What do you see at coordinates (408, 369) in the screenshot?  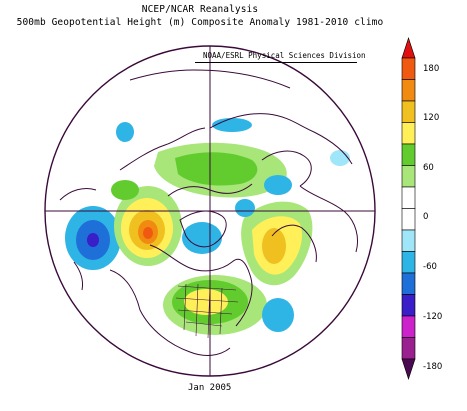 I see `colorbar-bottom-cap` at bounding box center [408, 369].